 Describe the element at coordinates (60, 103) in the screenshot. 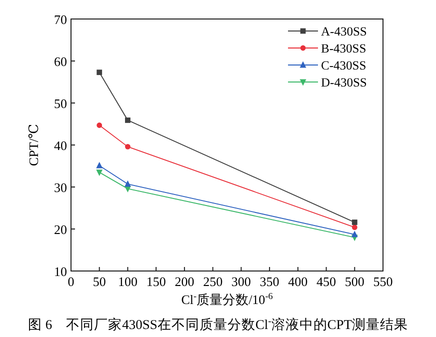

I see `y-tick-label: 50` at that location.